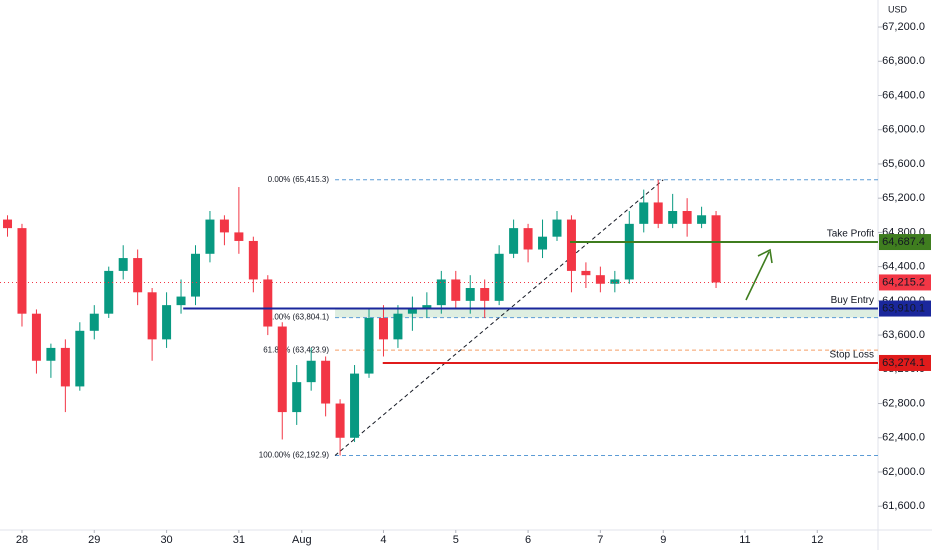 The height and width of the screenshot is (550, 932). I want to click on level-label: 64,687.4, so click(903, 242).